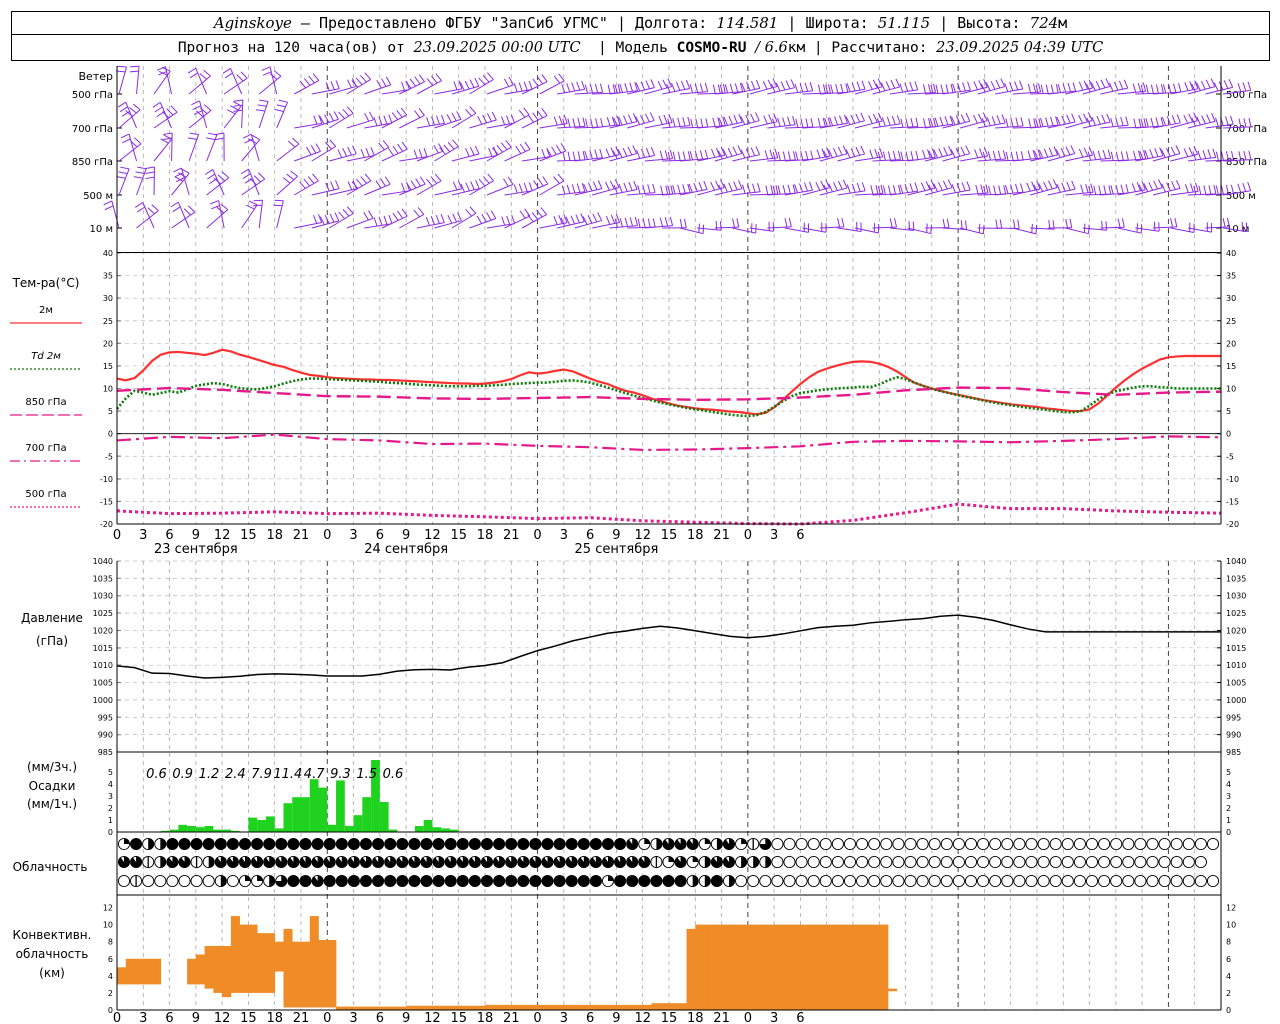 This screenshot has width=1280, height=1024. I want to click on y-tick-label: 15, so click(108, 366).